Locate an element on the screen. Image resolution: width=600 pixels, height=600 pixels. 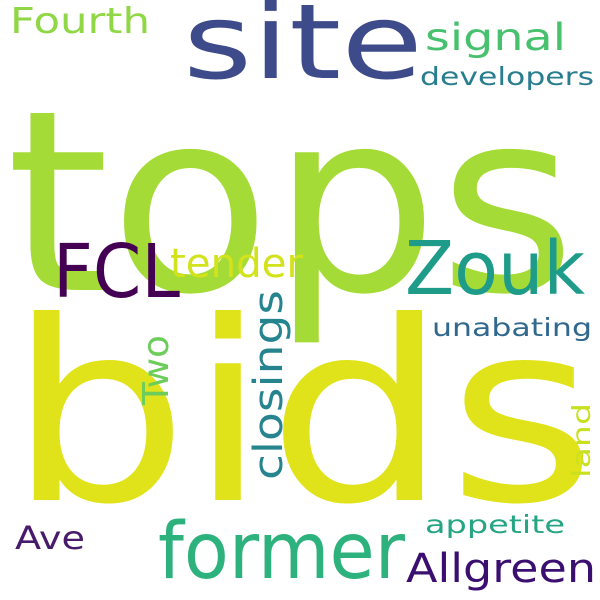
word-zouk: Zouk is located at coordinates (495, 269).